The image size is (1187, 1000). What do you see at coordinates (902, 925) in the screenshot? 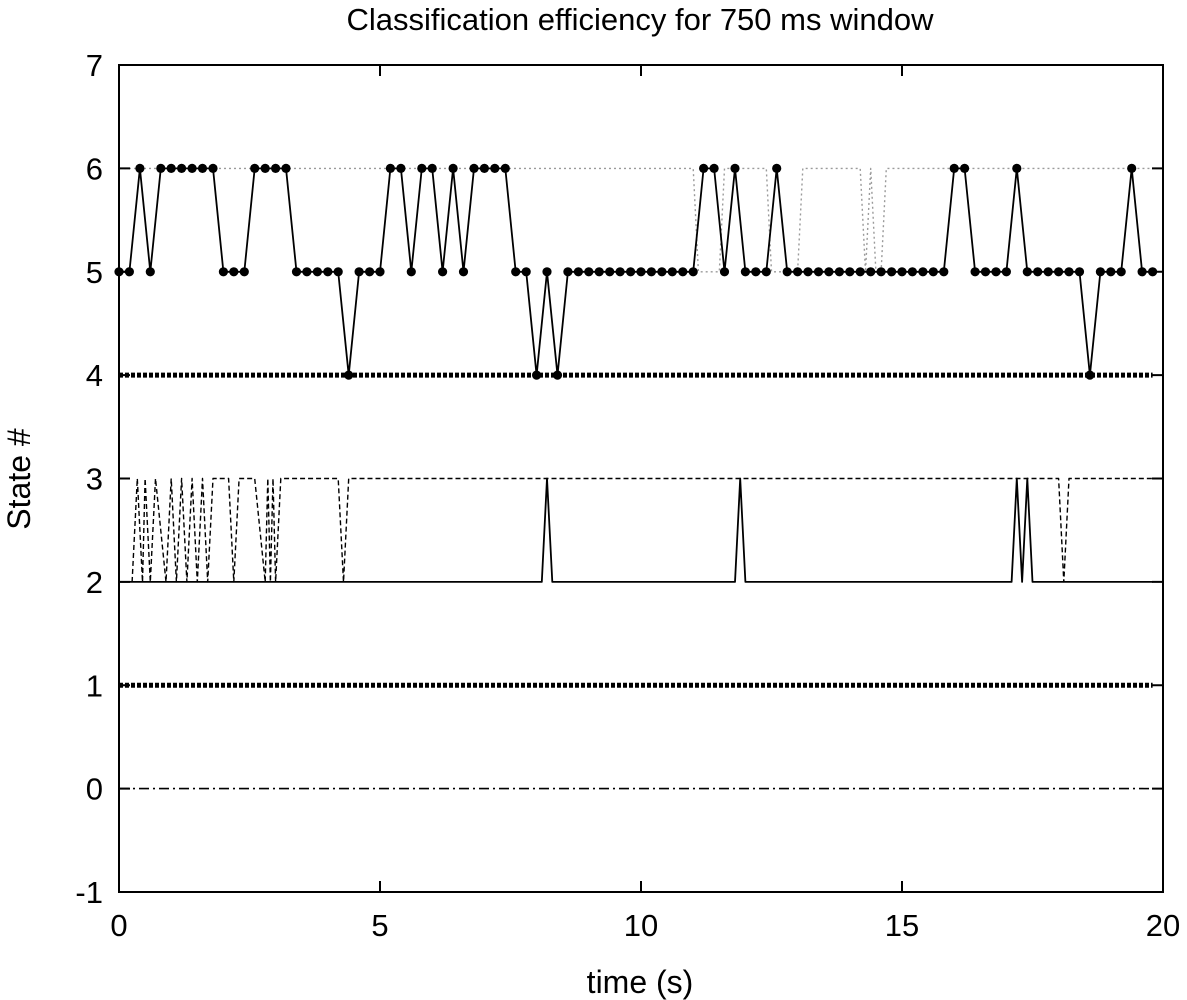
I see `x-tick-label: 15` at bounding box center [902, 925].